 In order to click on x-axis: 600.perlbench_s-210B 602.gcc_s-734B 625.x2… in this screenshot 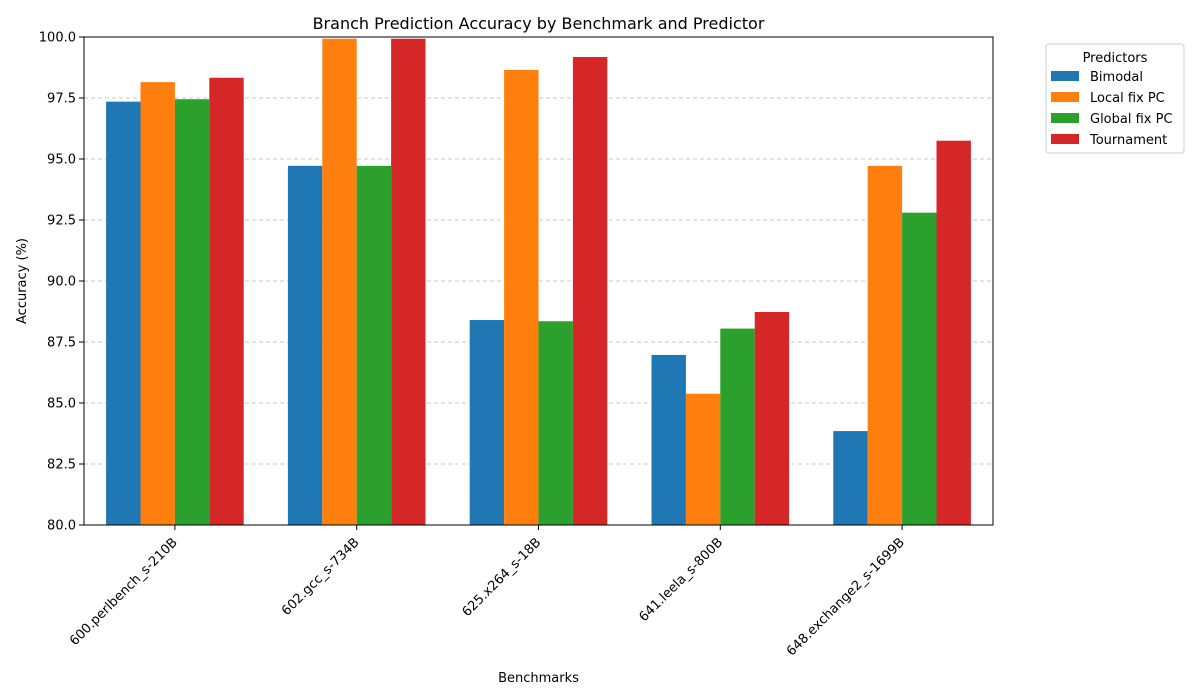, I will do `click(487, 592)`.